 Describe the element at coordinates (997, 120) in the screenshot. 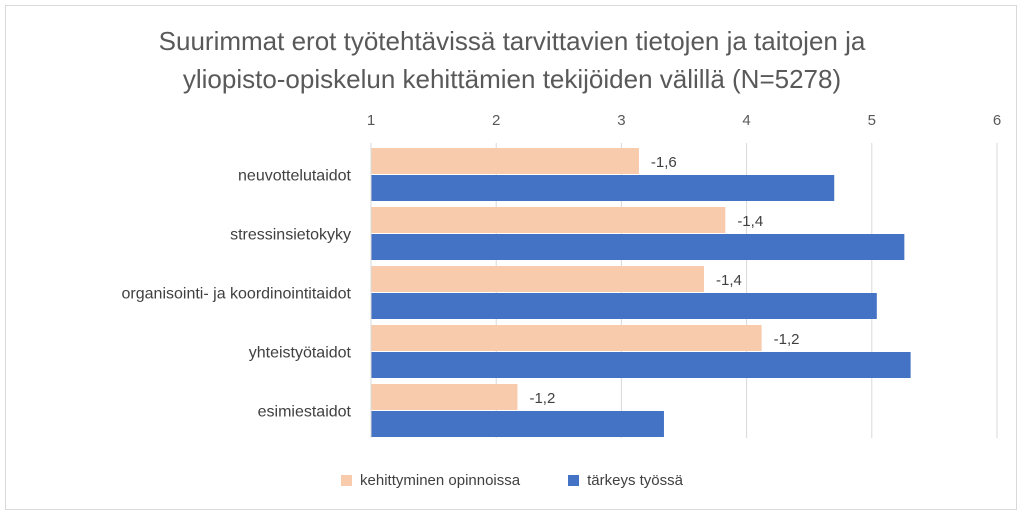

I see `x-tick-label: 6` at that location.